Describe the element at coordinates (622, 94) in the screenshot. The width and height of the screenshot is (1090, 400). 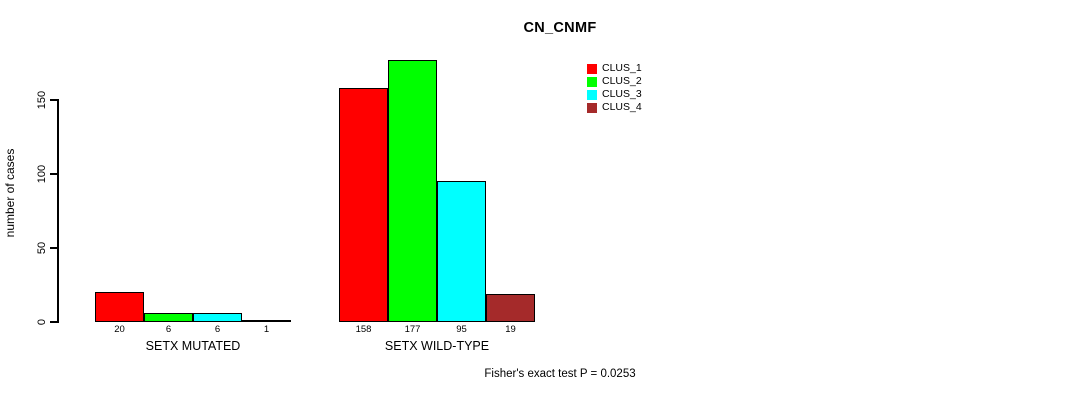
I see `legend-label-clus-3: CLUS_3` at that location.